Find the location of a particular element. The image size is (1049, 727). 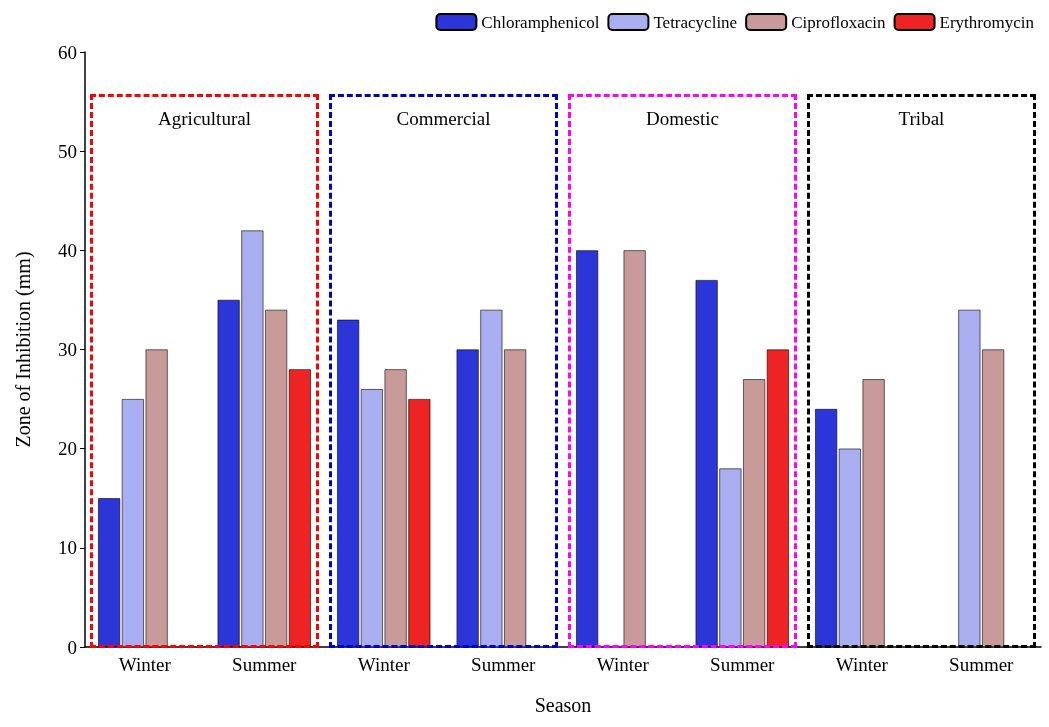

y-tick-label: 30 is located at coordinates (67, 349).